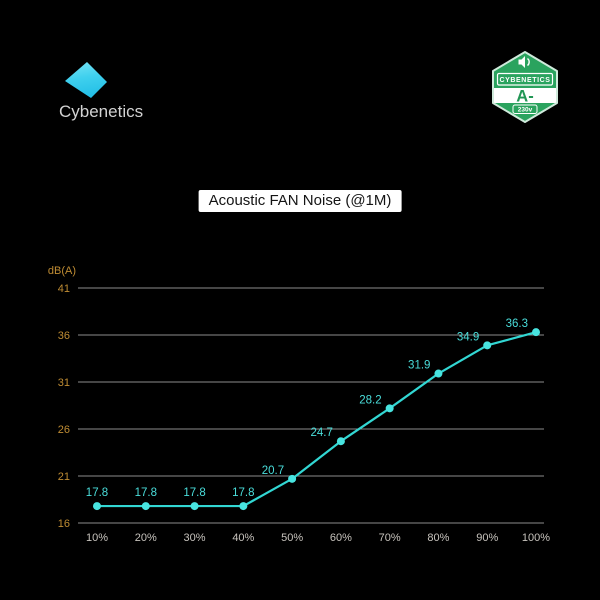 This screenshot has width=600, height=600. Describe the element at coordinates (195, 538) in the screenshot. I see `x-tick-label: 30%` at that location.